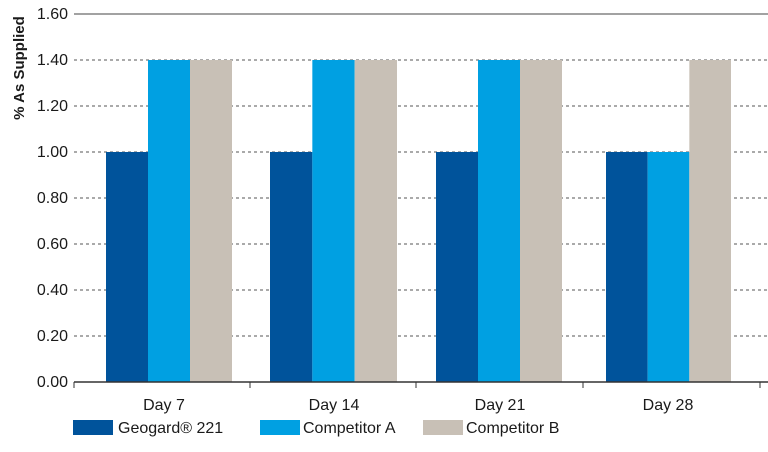 Image resolution: width=768 pixels, height=452 pixels. Describe the element at coordinates (52, 336) in the screenshot. I see `y-tick-label: 0.20` at that location.